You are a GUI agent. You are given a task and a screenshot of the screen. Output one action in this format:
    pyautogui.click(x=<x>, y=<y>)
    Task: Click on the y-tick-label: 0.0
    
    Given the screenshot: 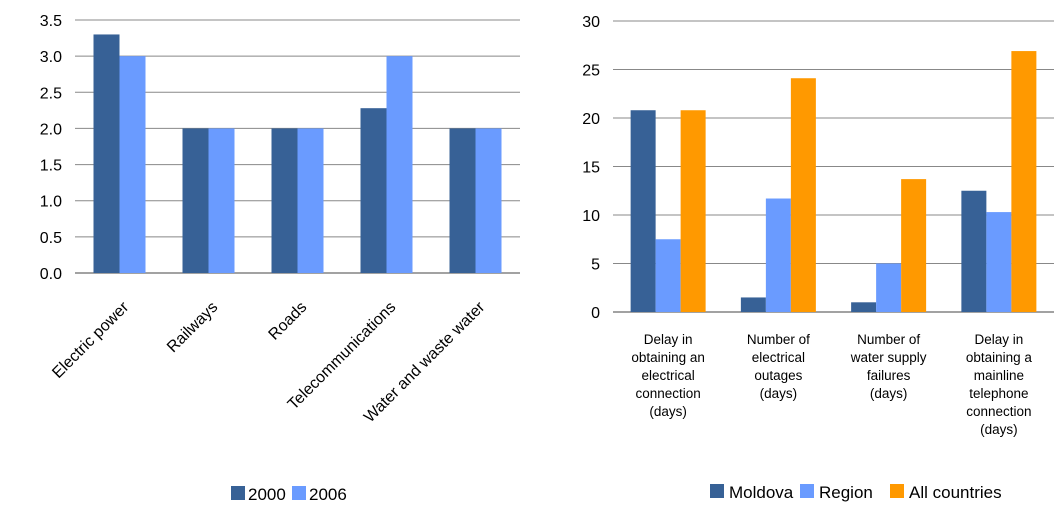 What is the action you would take?
    pyautogui.click(x=51, y=274)
    